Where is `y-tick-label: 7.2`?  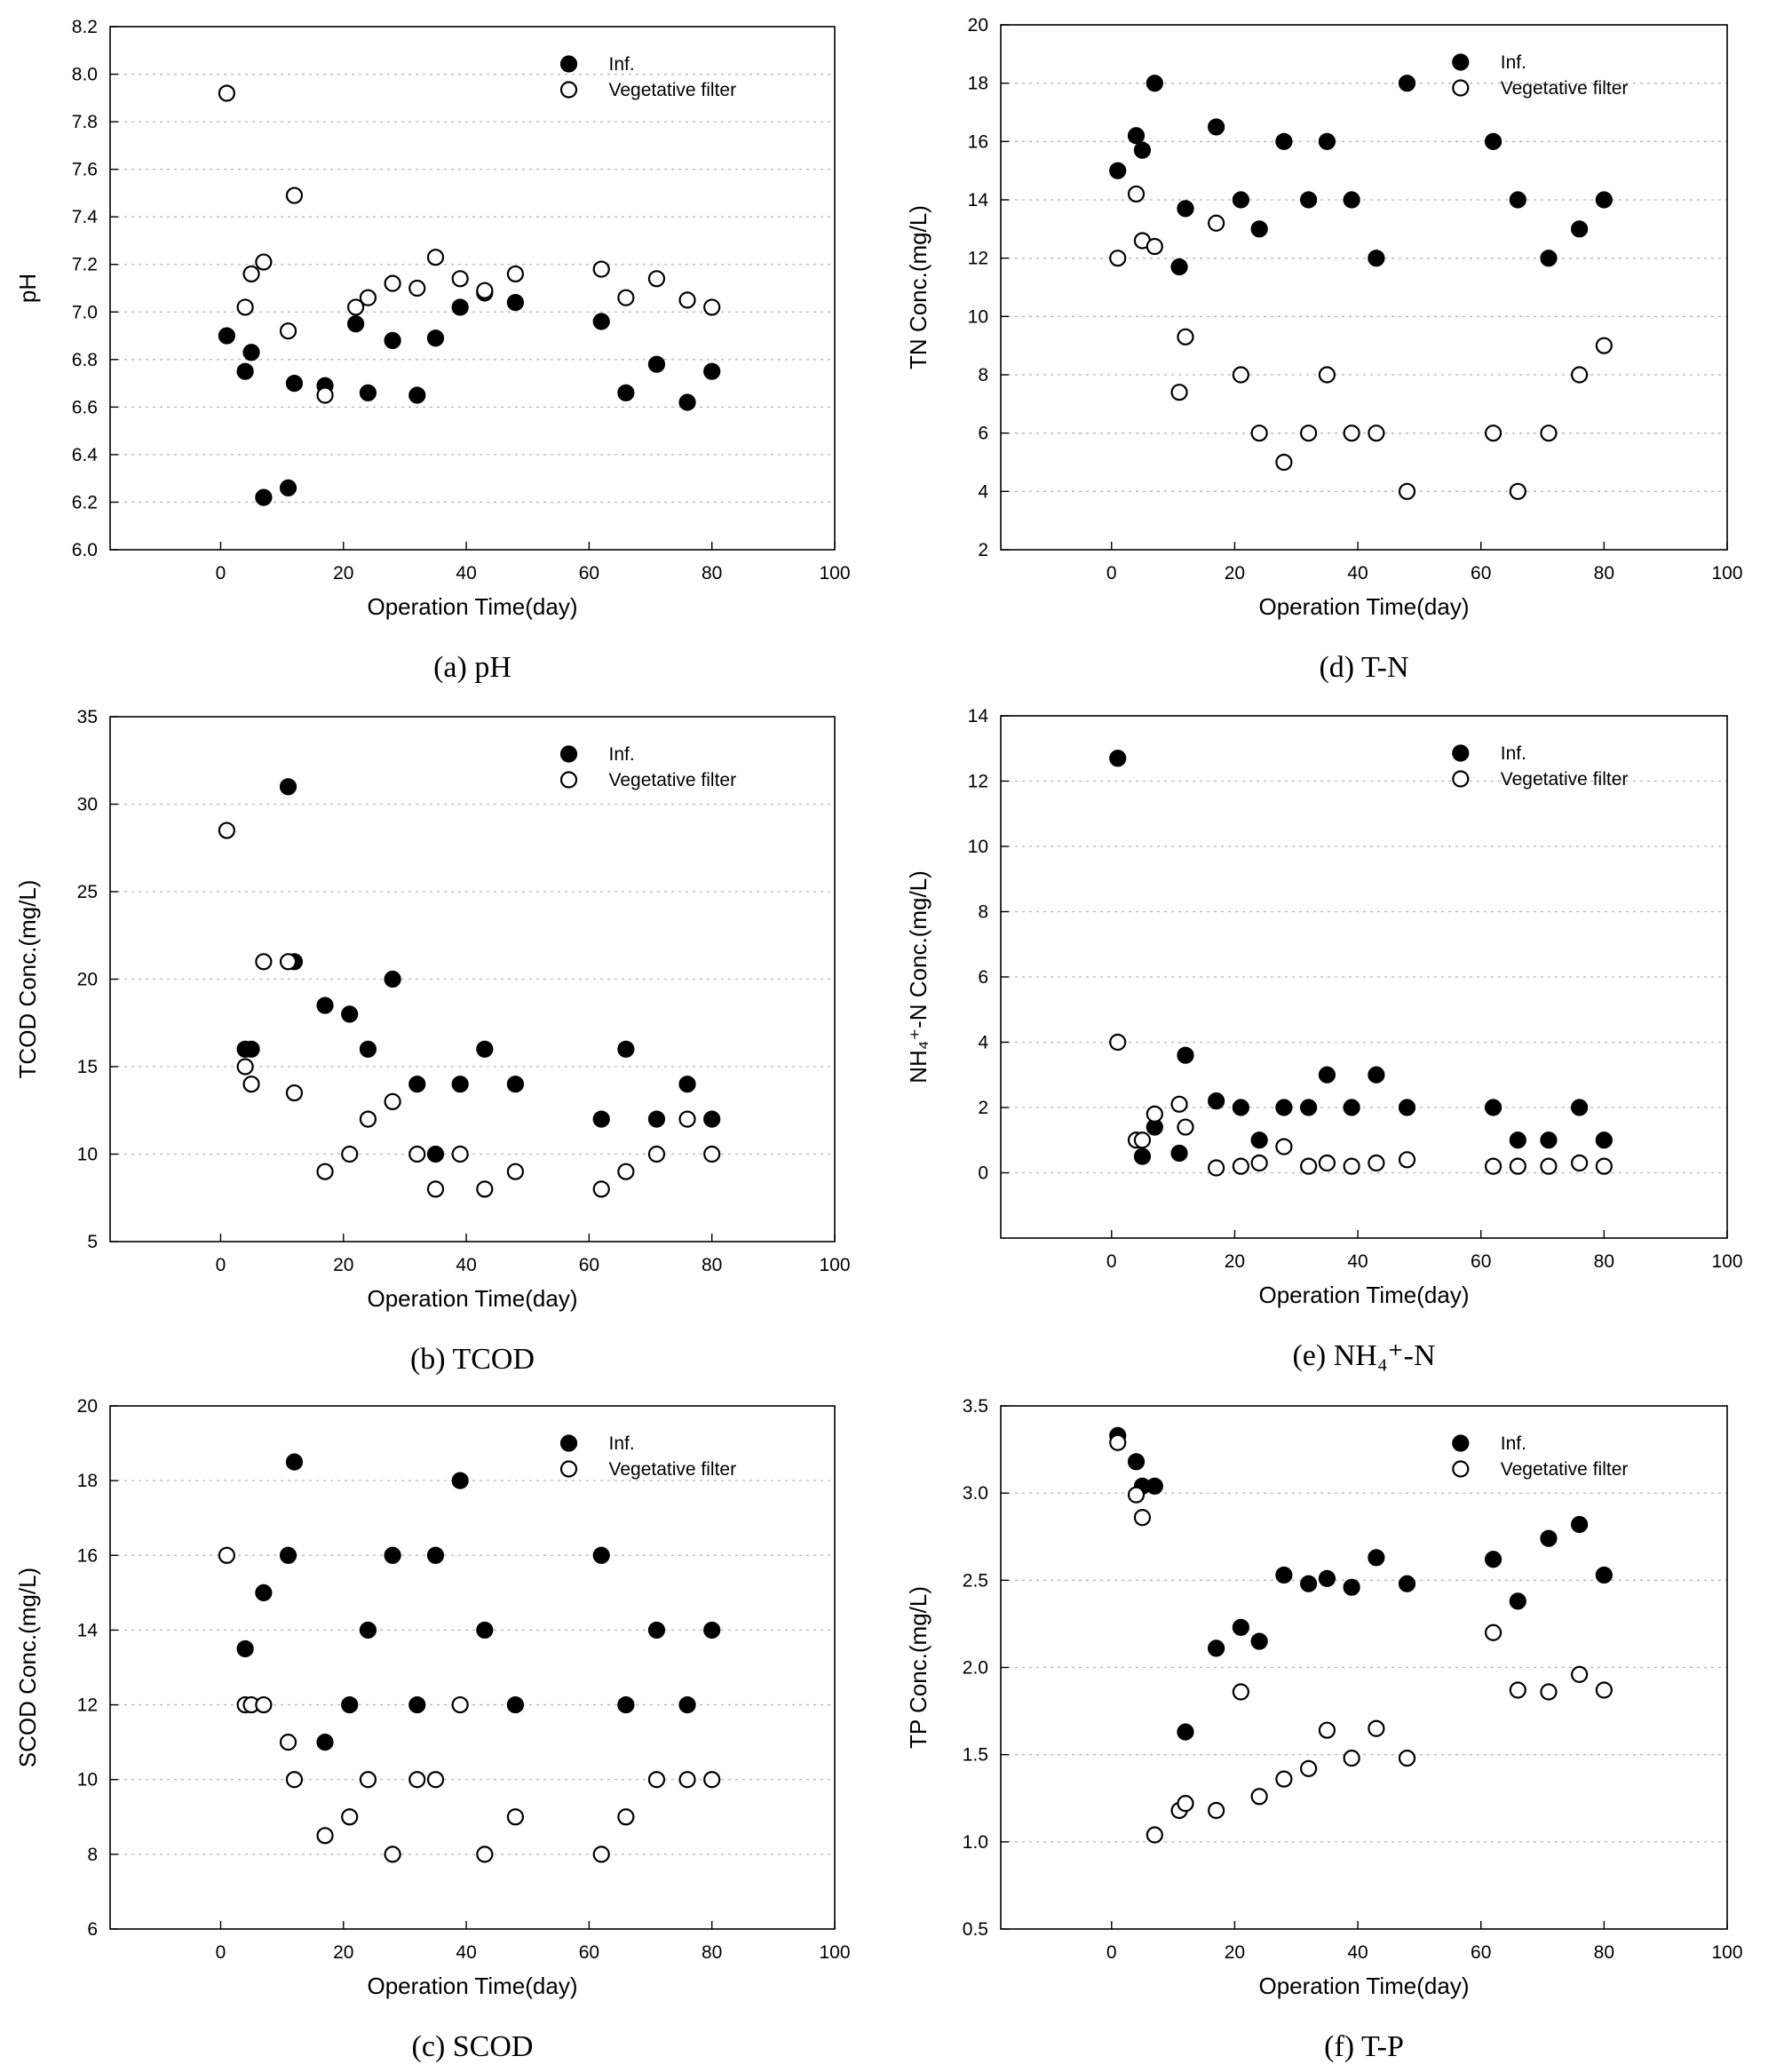
y-tick-label: 7.2 is located at coordinates (85, 265).